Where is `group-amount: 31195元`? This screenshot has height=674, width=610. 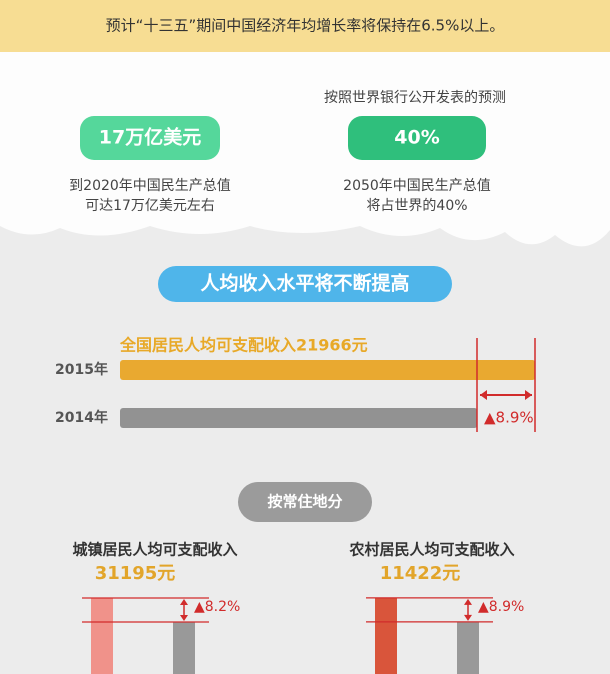 group-amount: 31195元 is located at coordinates (135, 573).